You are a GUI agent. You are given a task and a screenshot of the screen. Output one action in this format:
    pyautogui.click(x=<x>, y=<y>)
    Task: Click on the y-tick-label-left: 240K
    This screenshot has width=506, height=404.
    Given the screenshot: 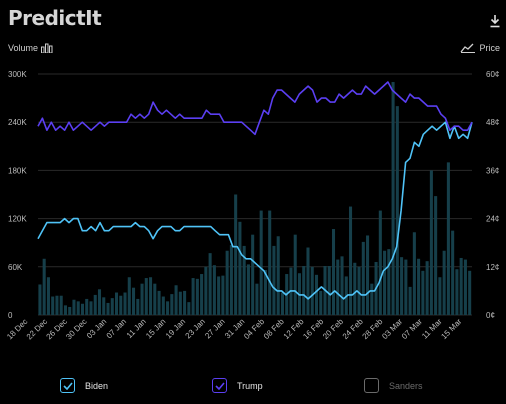 What is the action you would take?
    pyautogui.click(x=17, y=122)
    